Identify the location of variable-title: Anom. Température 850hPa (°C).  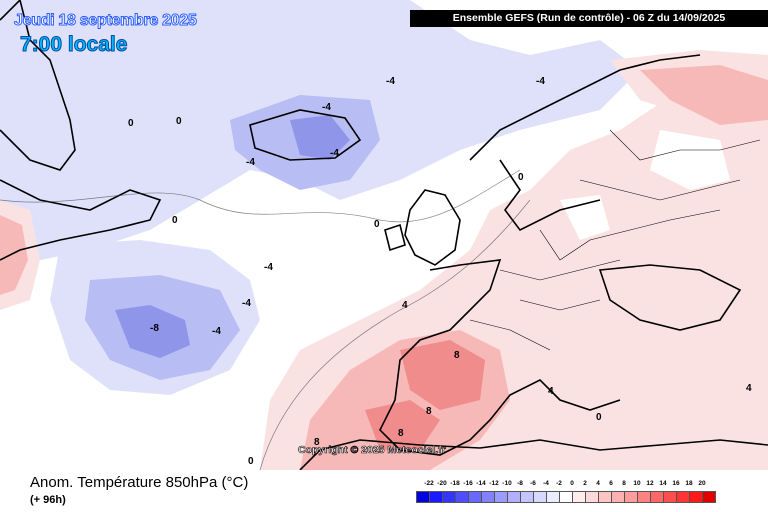
(139, 482).